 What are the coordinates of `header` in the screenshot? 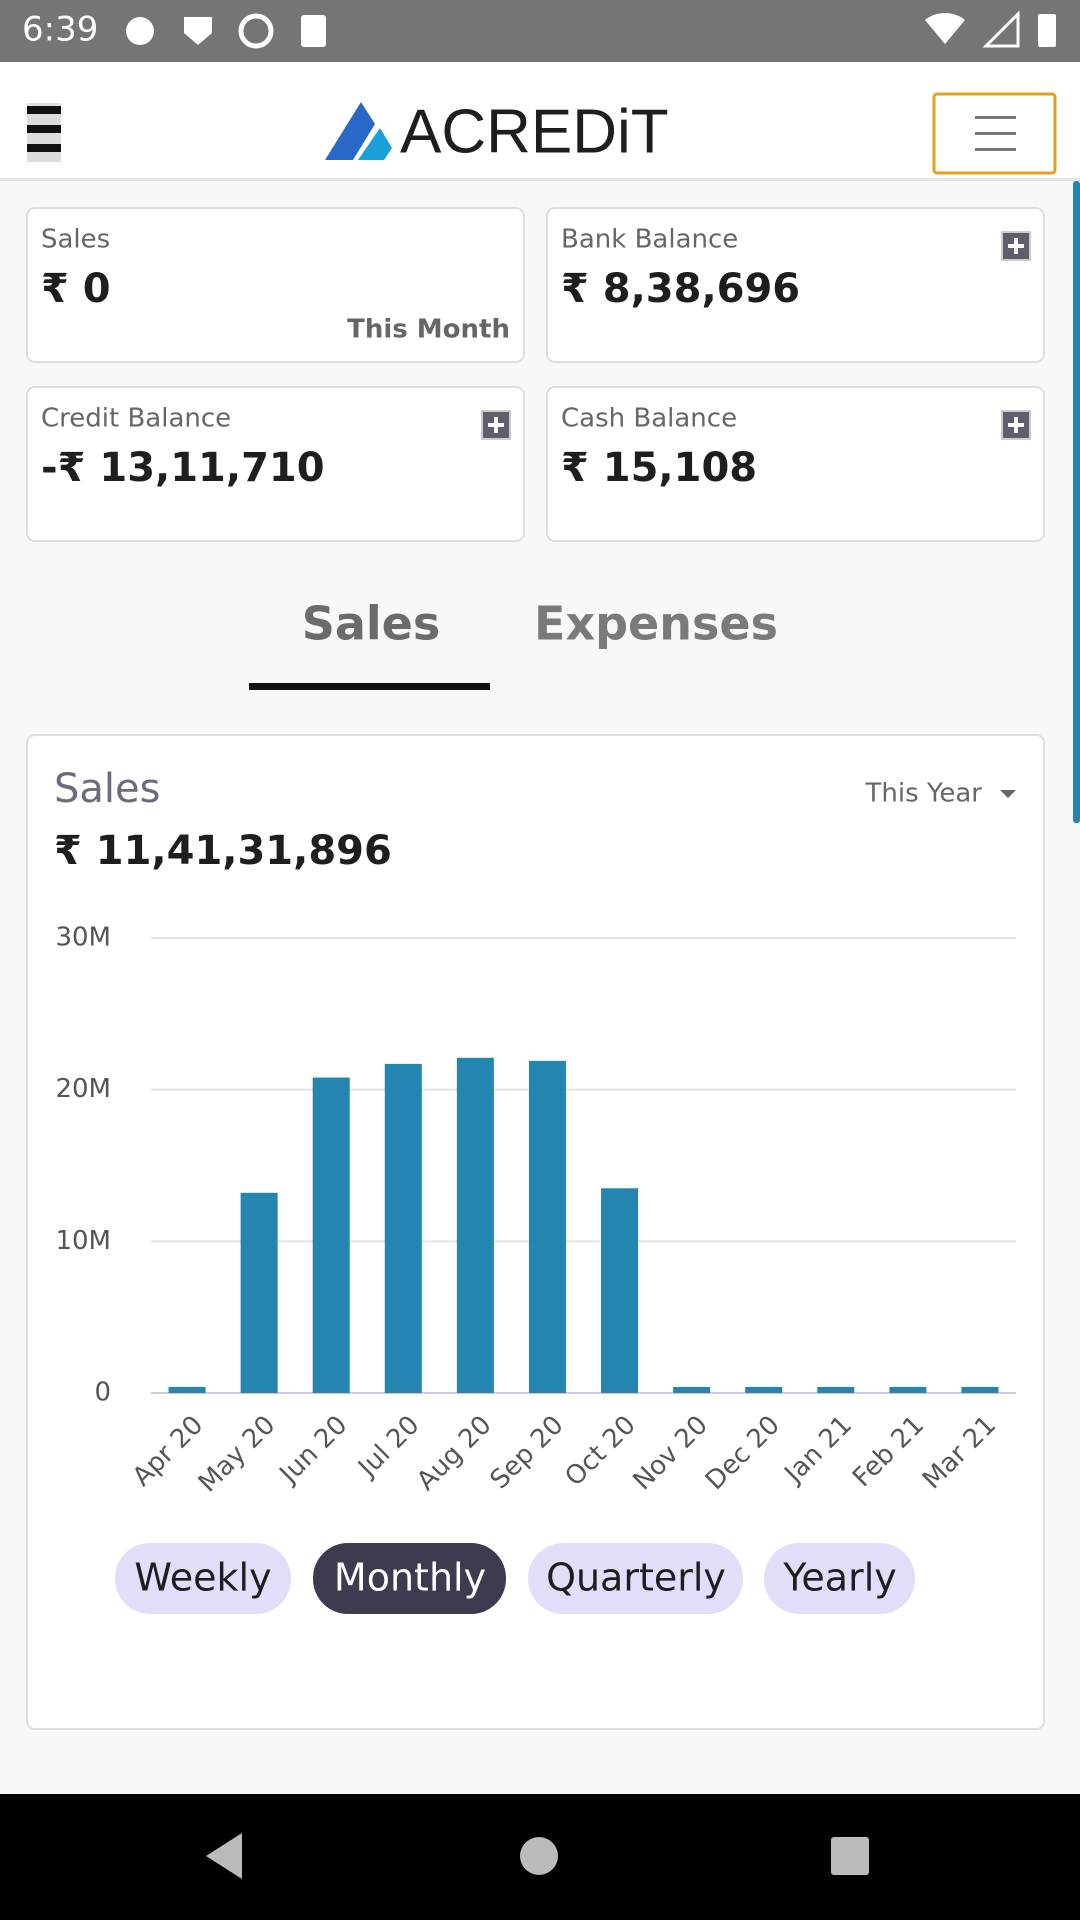 It's located at (540, 121).